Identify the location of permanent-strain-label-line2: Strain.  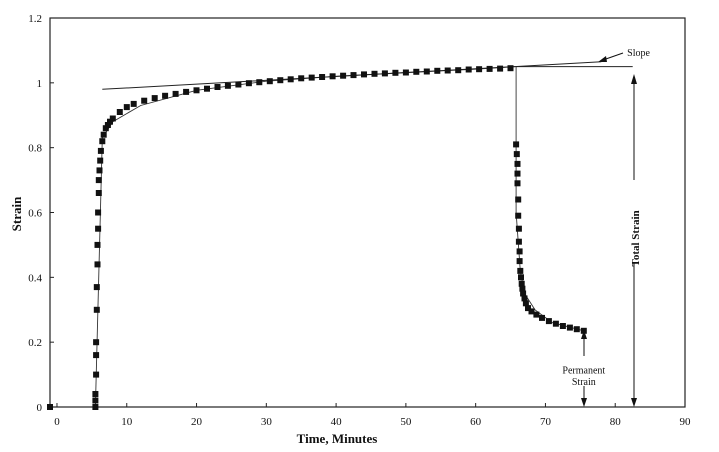
(584, 382).